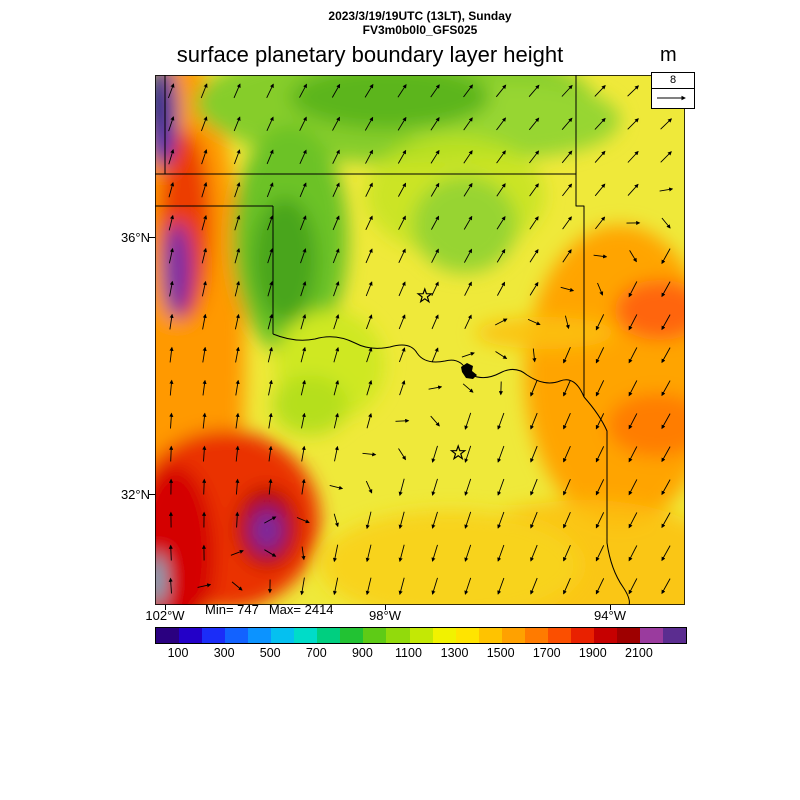  Describe the element at coordinates (165, 615) in the screenshot. I see `lon-label-102w: 102°W` at that location.